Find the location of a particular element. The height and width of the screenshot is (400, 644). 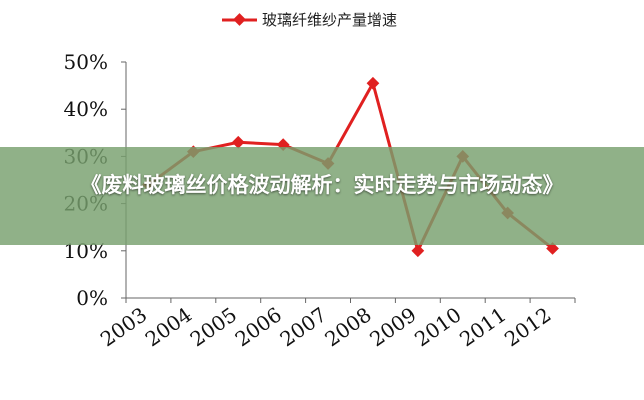

legend: 玻璃纤维纱产量增速 is located at coordinates (309, 20).